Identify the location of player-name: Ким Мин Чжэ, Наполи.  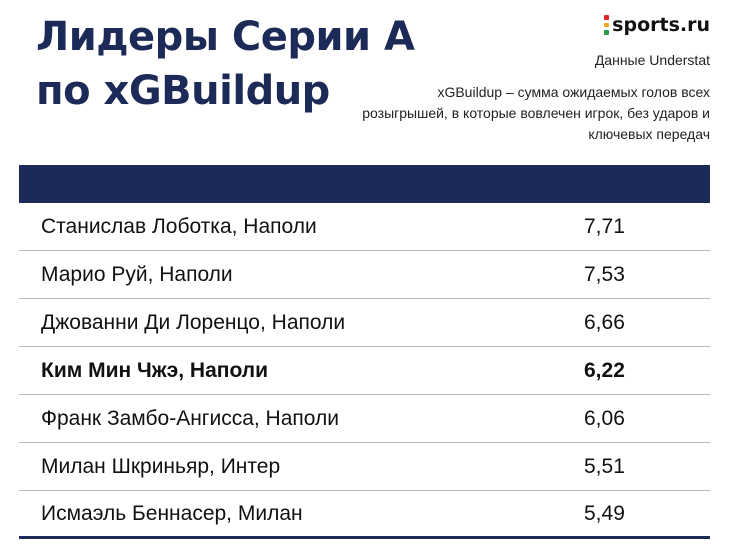
(155, 370).